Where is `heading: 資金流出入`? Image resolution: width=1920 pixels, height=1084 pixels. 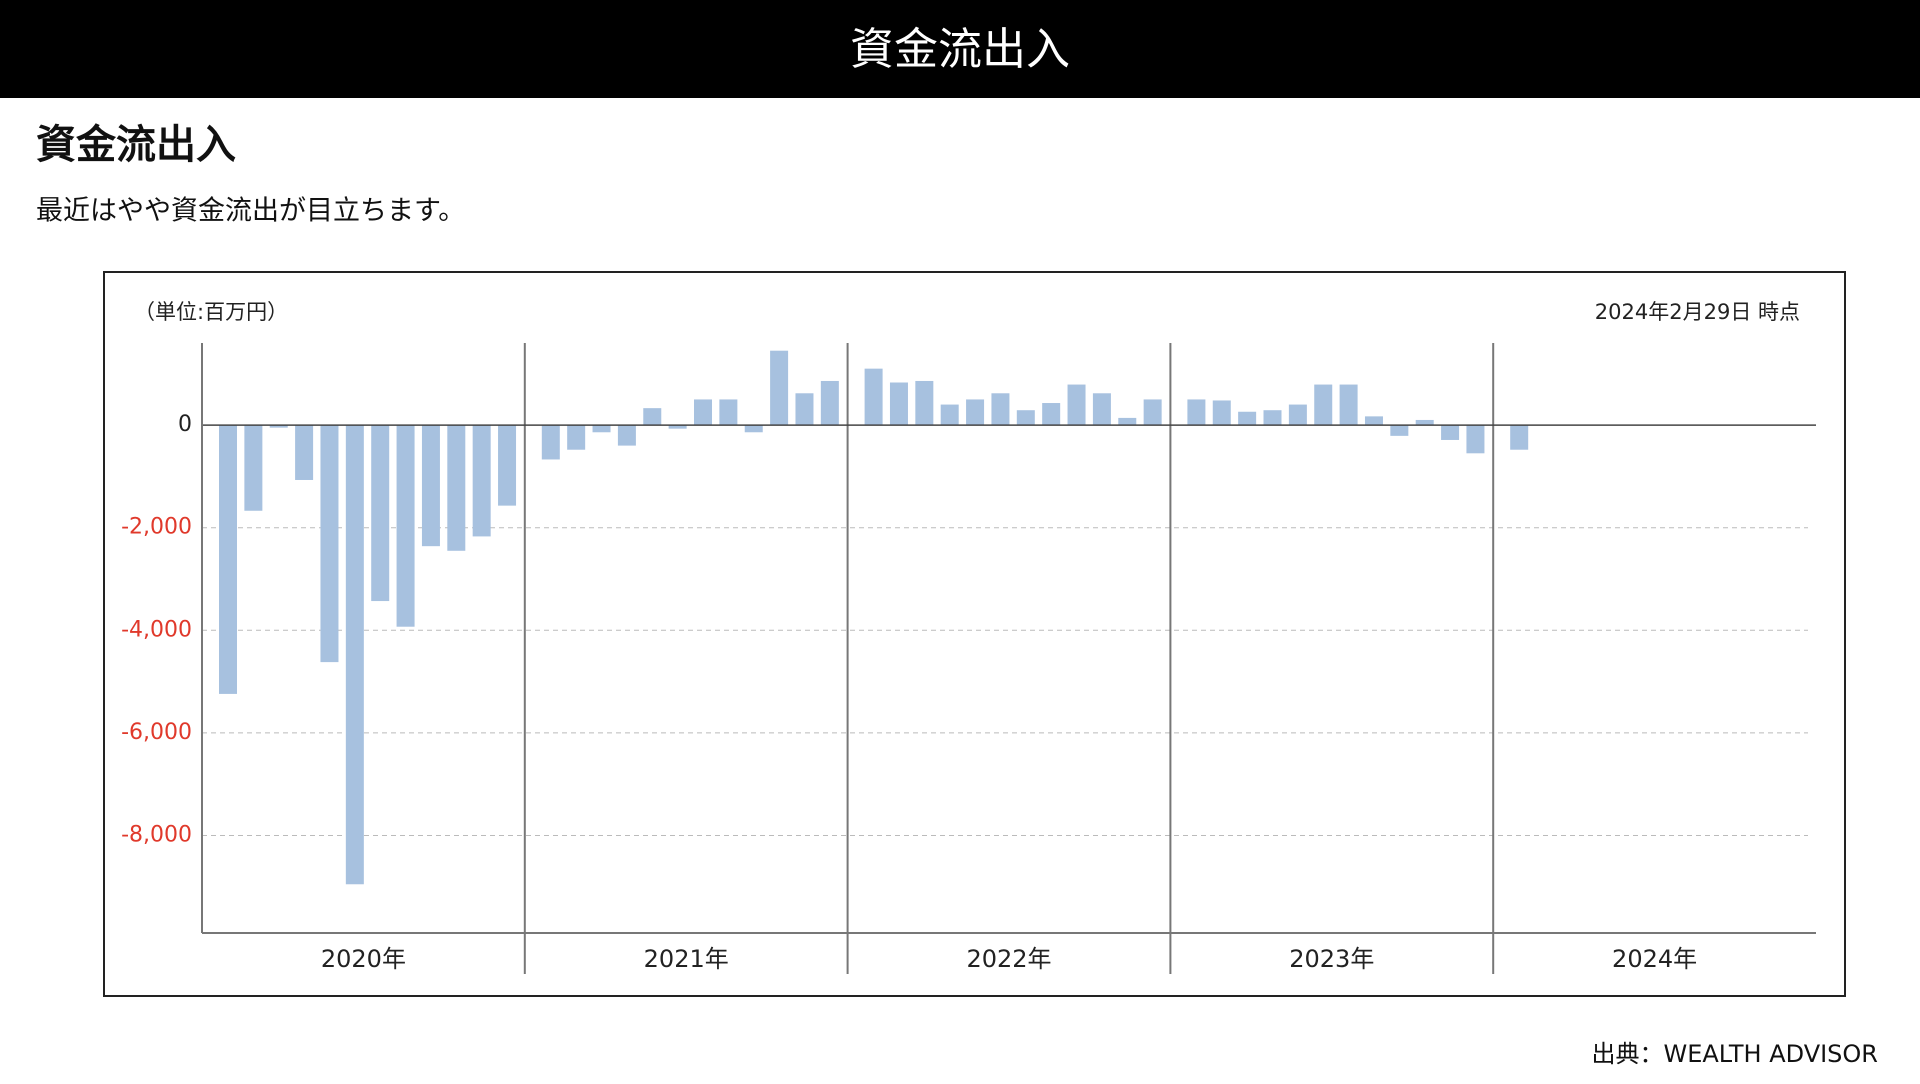
heading: 資金流出入 is located at coordinates (136, 145).